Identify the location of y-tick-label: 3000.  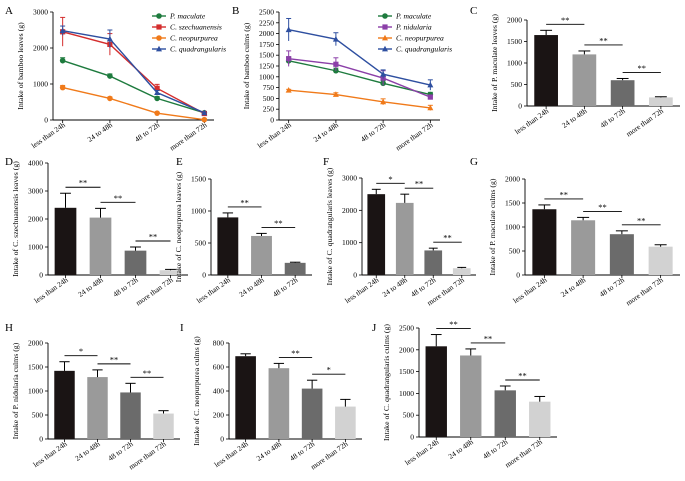
(35, 191).